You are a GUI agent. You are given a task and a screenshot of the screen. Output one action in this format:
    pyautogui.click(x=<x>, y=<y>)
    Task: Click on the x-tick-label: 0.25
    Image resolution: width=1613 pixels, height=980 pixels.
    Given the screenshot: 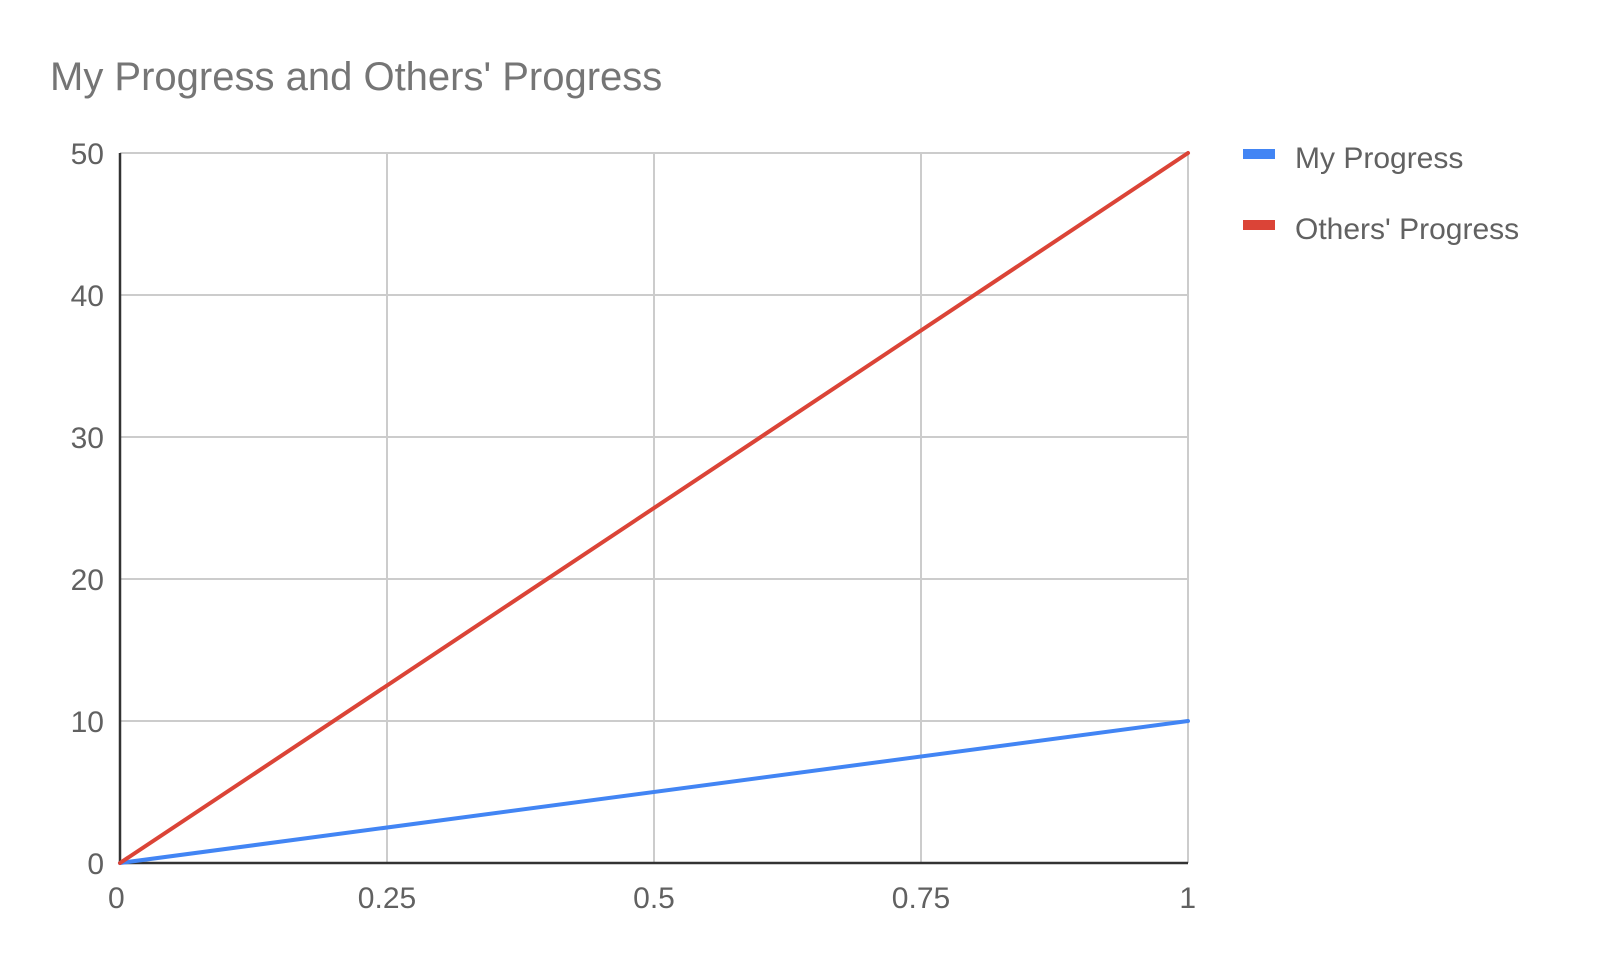 What is the action you would take?
    pyautogui.click(x=387, y=898)
    